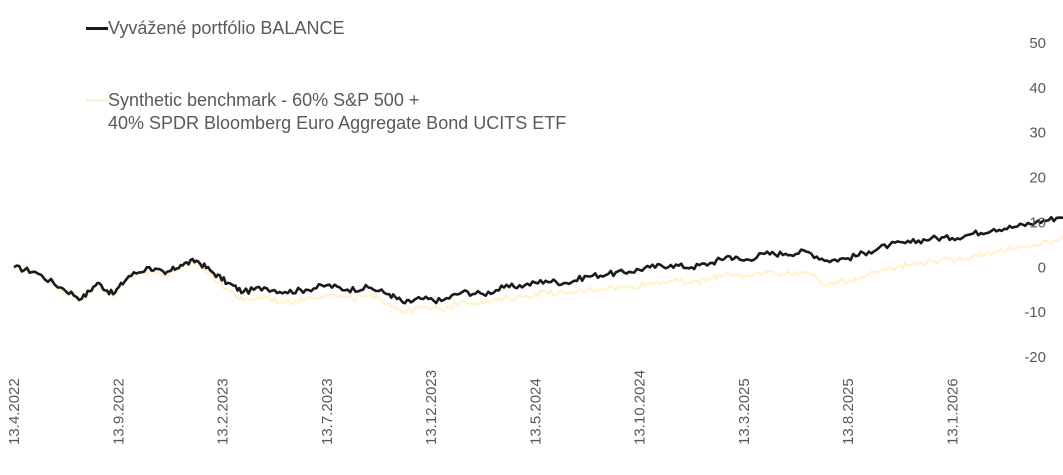 This screenshot has height=475, width=1063. What do you see at coordinates (264, 100) in the screenshot?
I see `legend-label-benchmark-line1: Synthetic benchmark - 60% S&P 500 +` at bounding box center [264, 100].